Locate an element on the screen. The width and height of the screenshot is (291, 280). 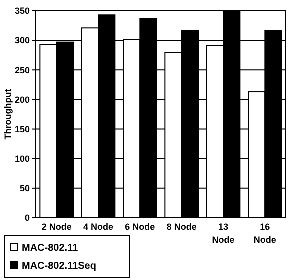
x-tick-label: 6 Node is located at coordinates (140, 227).